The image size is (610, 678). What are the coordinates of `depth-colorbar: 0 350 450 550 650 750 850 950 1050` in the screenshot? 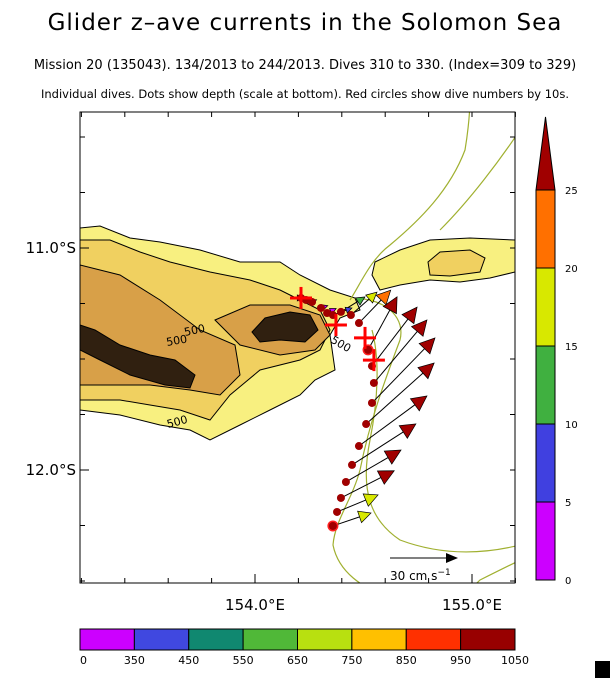 It's located at (304, 647).